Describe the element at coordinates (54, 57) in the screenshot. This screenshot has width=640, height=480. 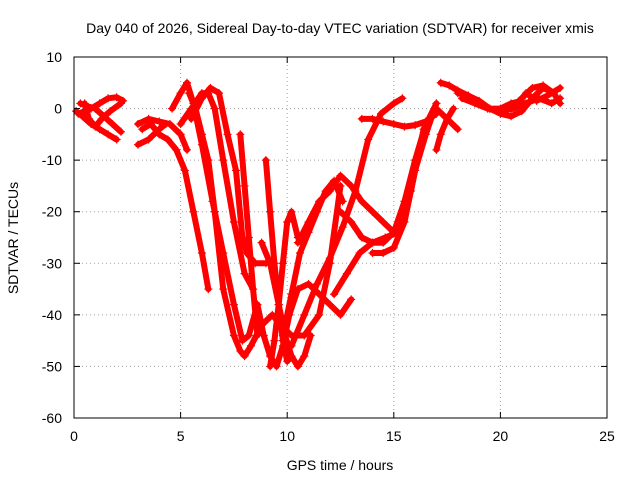
I see `y-tick-label: 10` at that location.